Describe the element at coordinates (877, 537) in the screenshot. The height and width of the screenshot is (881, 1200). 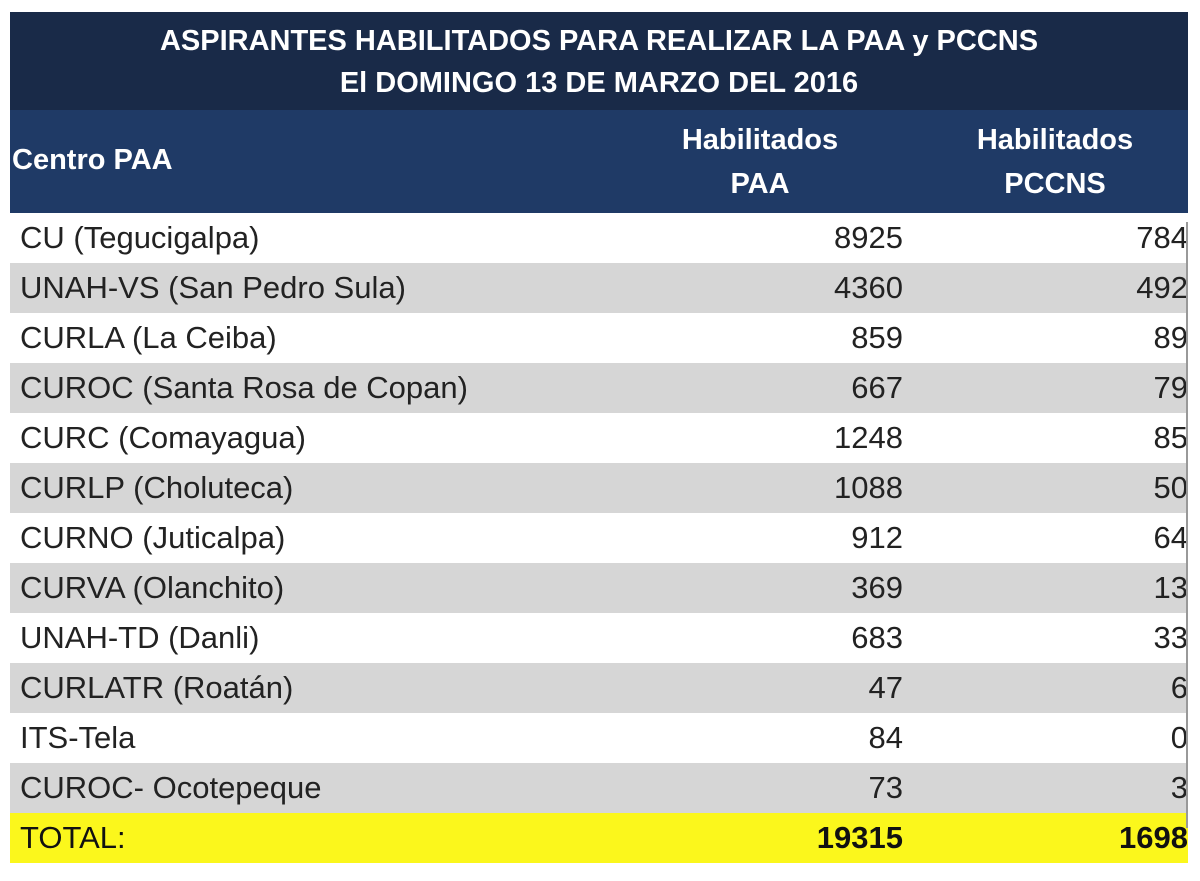
I see `cell-paa: 912` at that location.